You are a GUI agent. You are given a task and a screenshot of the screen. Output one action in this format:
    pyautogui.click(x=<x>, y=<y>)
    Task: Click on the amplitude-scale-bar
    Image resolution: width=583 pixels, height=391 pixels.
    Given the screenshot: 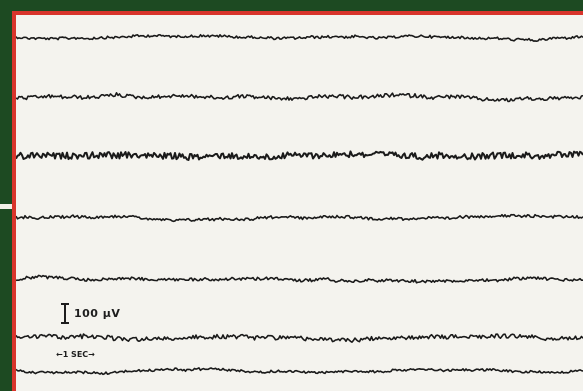 What is the action you would take?
    pyautogui.click(x=65, y=313)
    